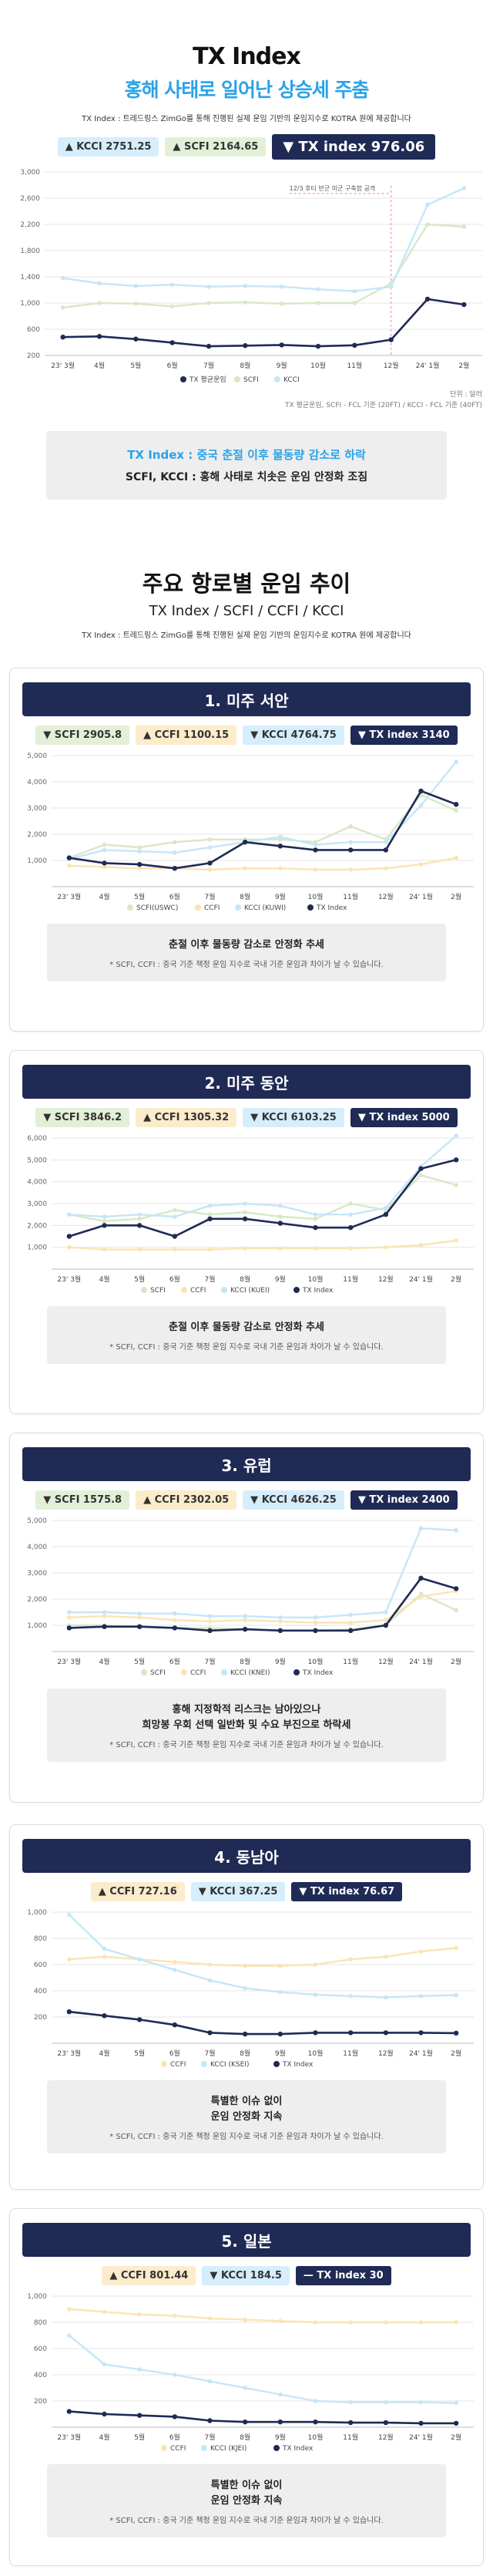  I want to click on y-tick-label: 6,000, so click(37, 1139).